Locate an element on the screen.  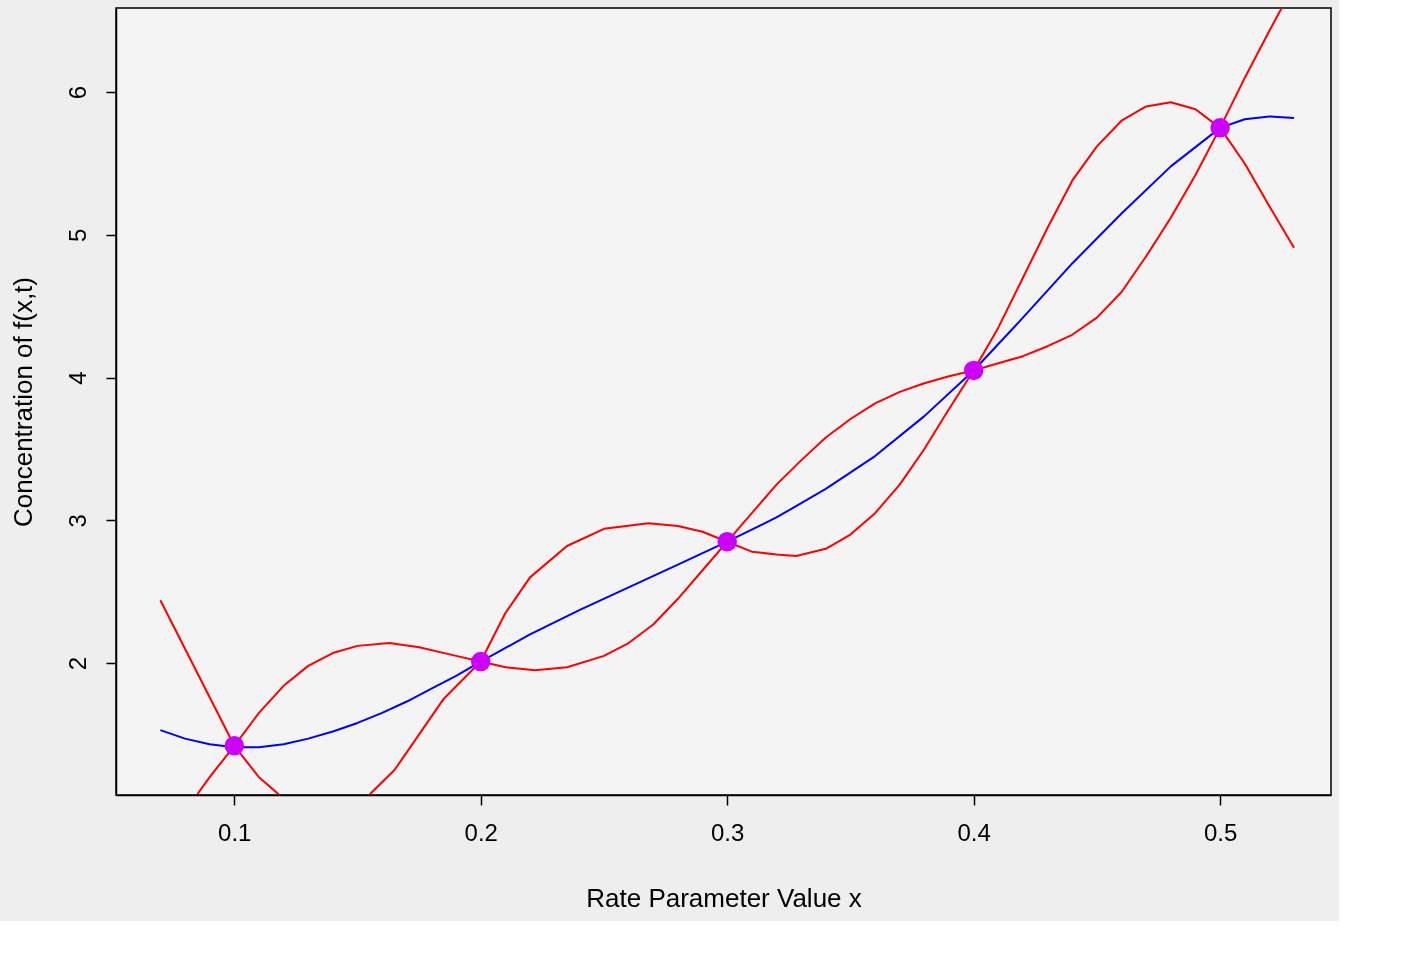
y-tick-label: 2 is located at coordinates (77, 663).